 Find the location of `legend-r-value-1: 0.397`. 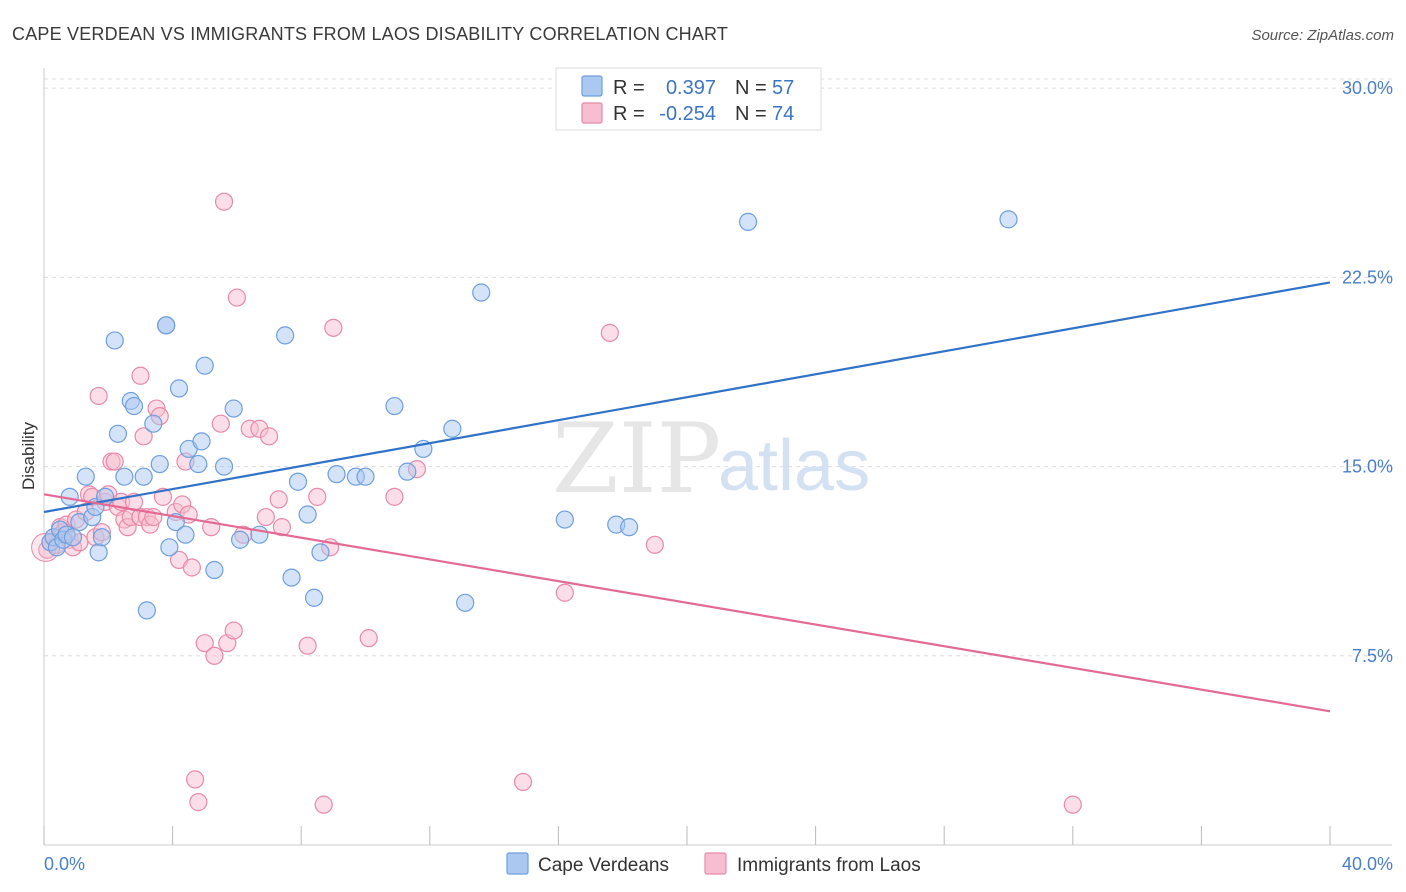

legend-r-value-1: 0.397 is located at coordinates (691, 88).